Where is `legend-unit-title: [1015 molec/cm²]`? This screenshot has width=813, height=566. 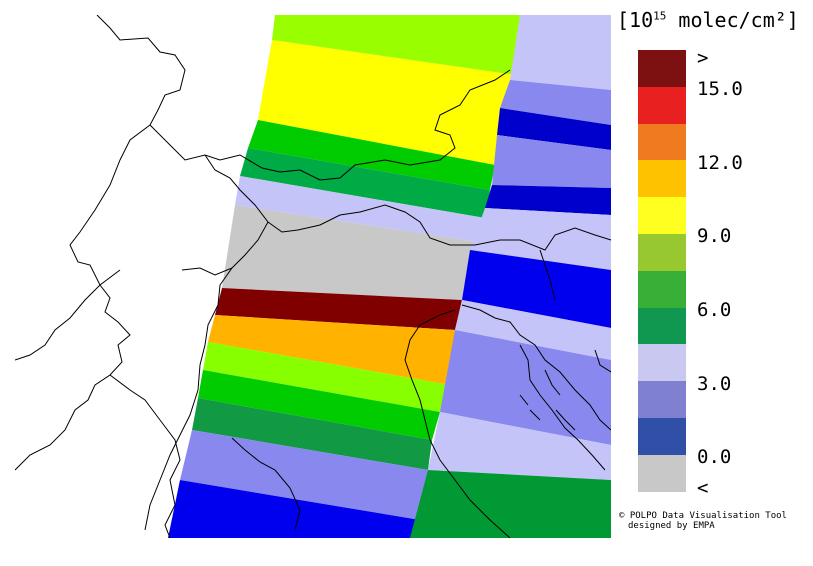
legend-unit-title: [1015 molec/cm²] is located at coordinates (708, 20).